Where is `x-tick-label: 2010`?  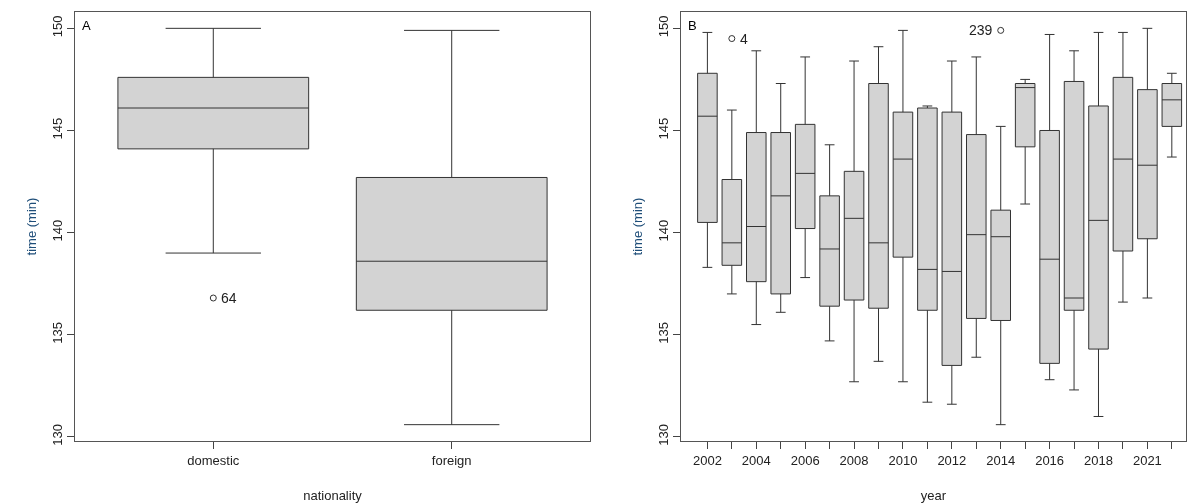 x-tick-label: 2010 is located at coordinates (903, 460).